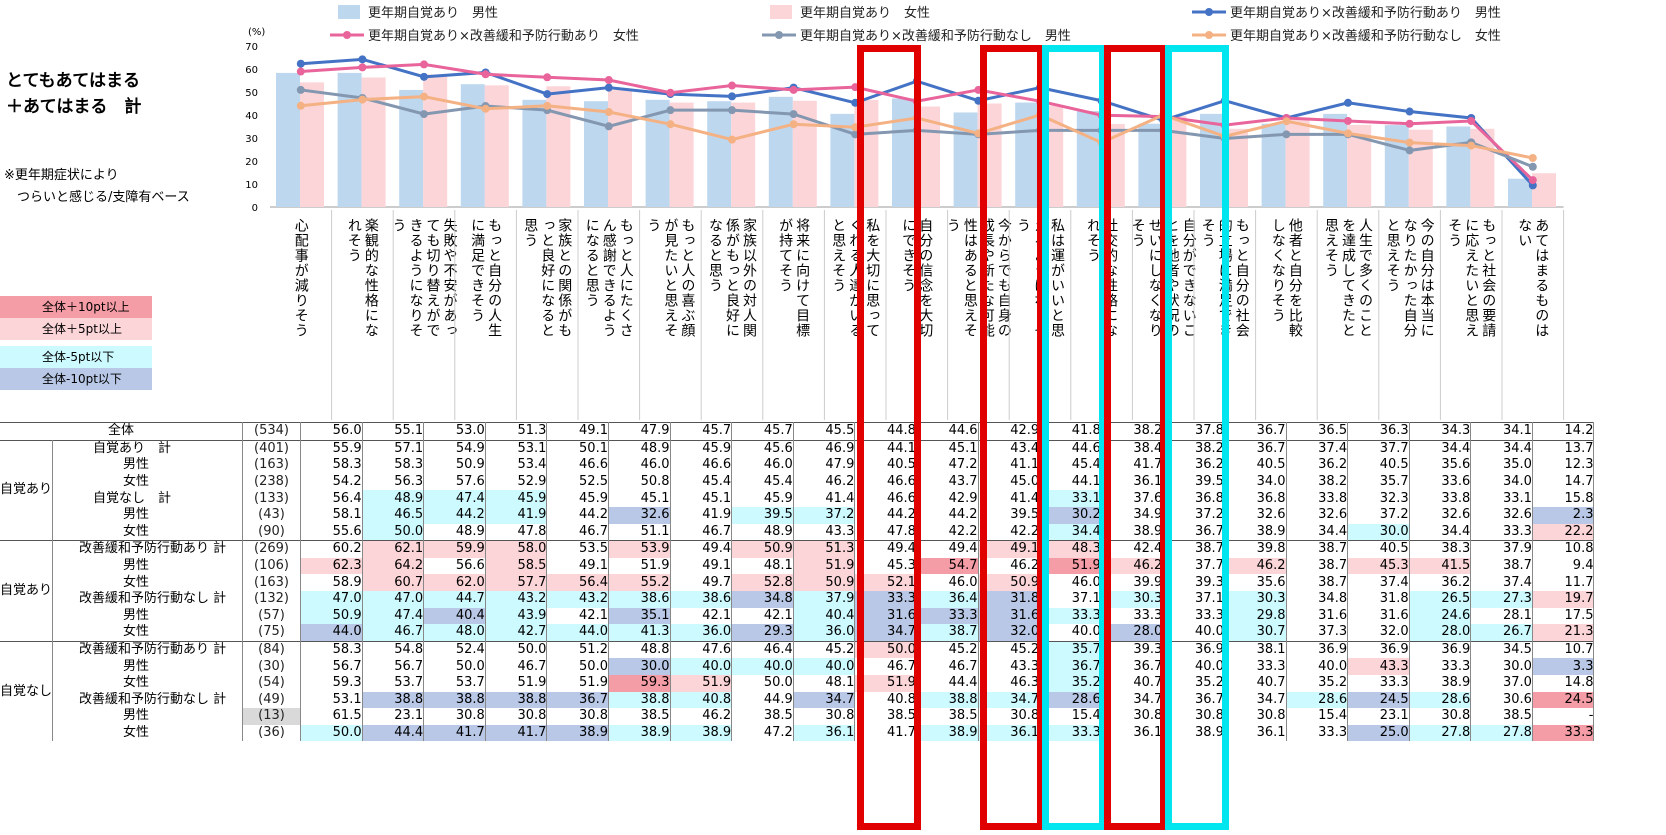  Describe the element at coordinates (577, 448) in the screenshot. I see `value-cell: 50.1` at that location.